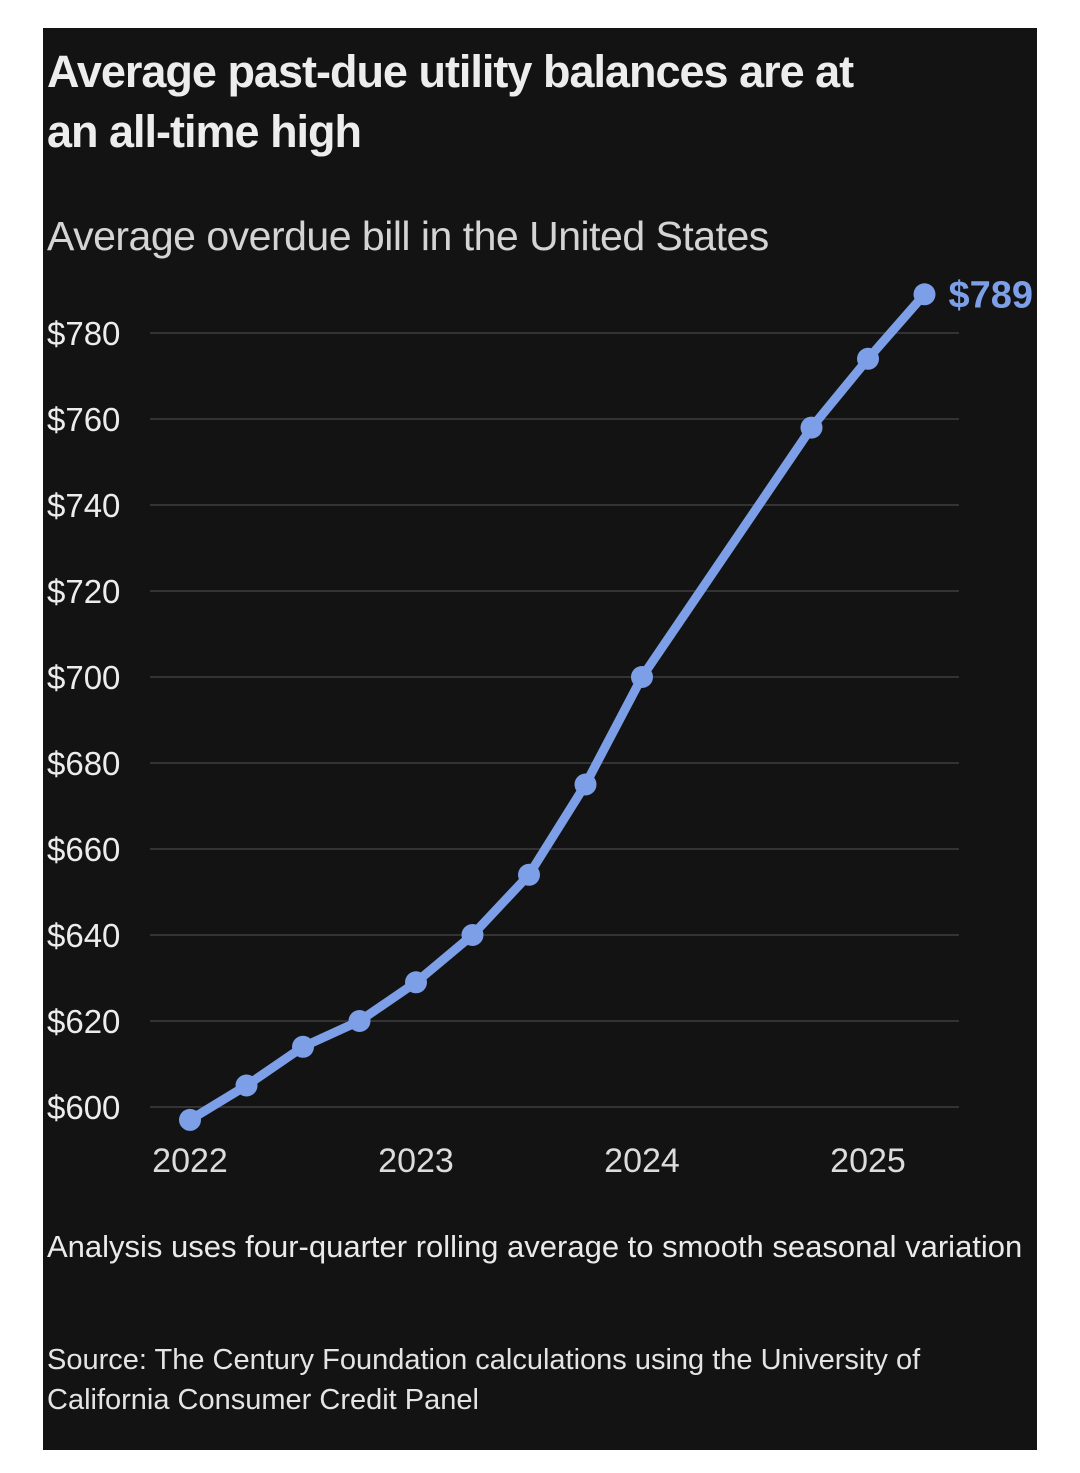 Image resolution: width=1080 pixels, height=1473 pixels. What do you see at coordinates (83, 763) in the screenshot?
I see `y-tick-label: $680` at bounding box center [83, 763].